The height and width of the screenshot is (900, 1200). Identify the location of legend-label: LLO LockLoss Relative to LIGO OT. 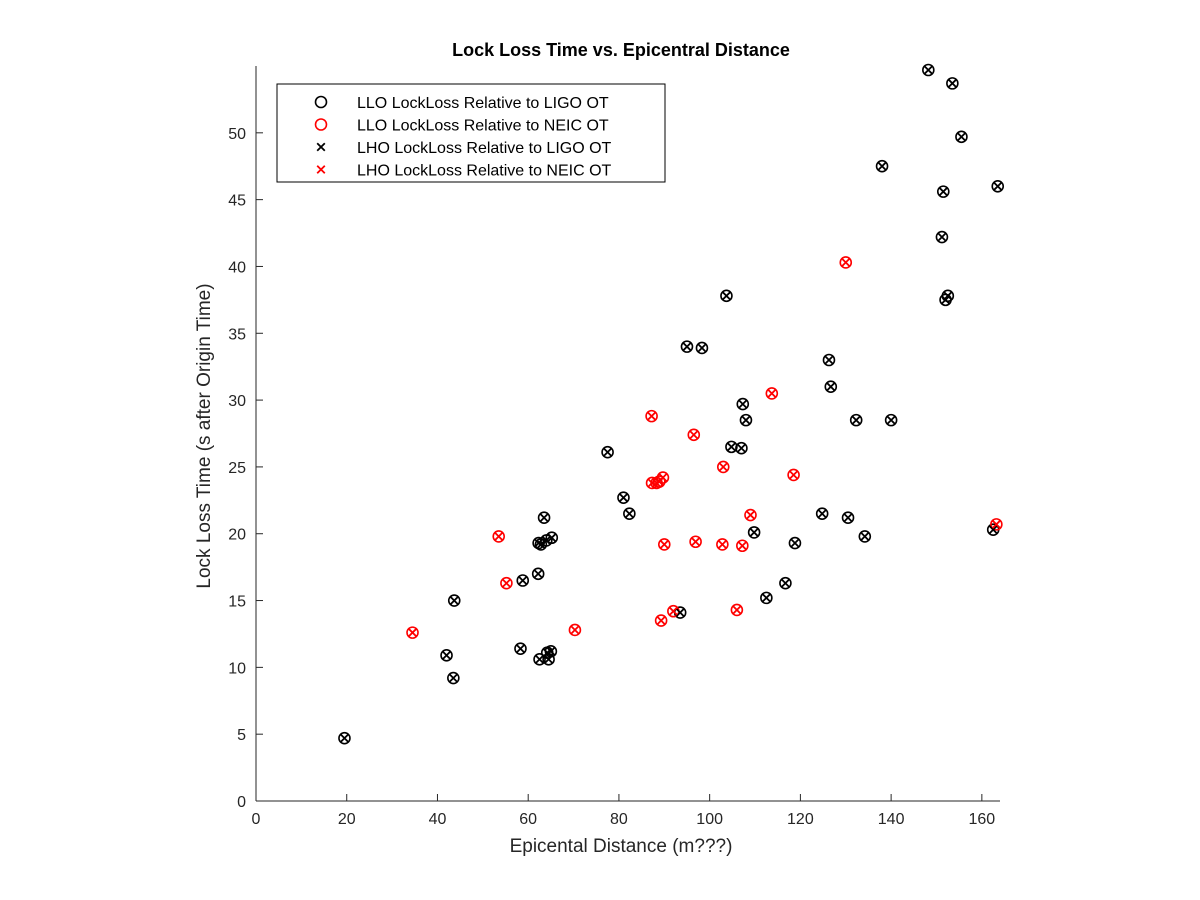
(483, 103).